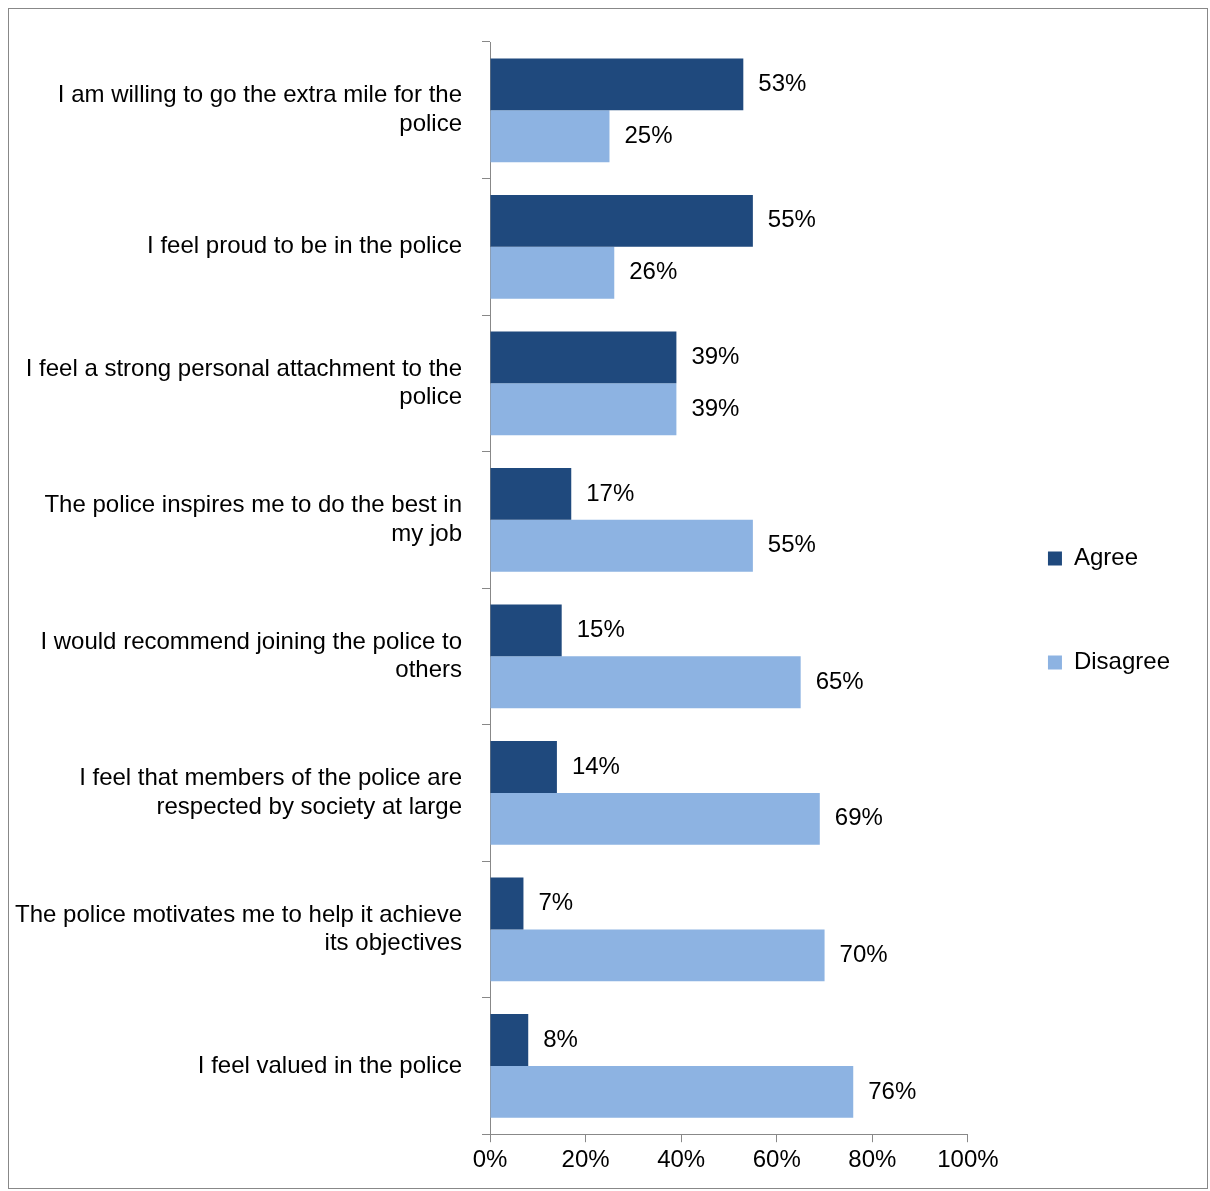  What do you see at coordinates (858, 817) in the screenshot?
I see `data-label: 69%` at bounding box center [858, 817].